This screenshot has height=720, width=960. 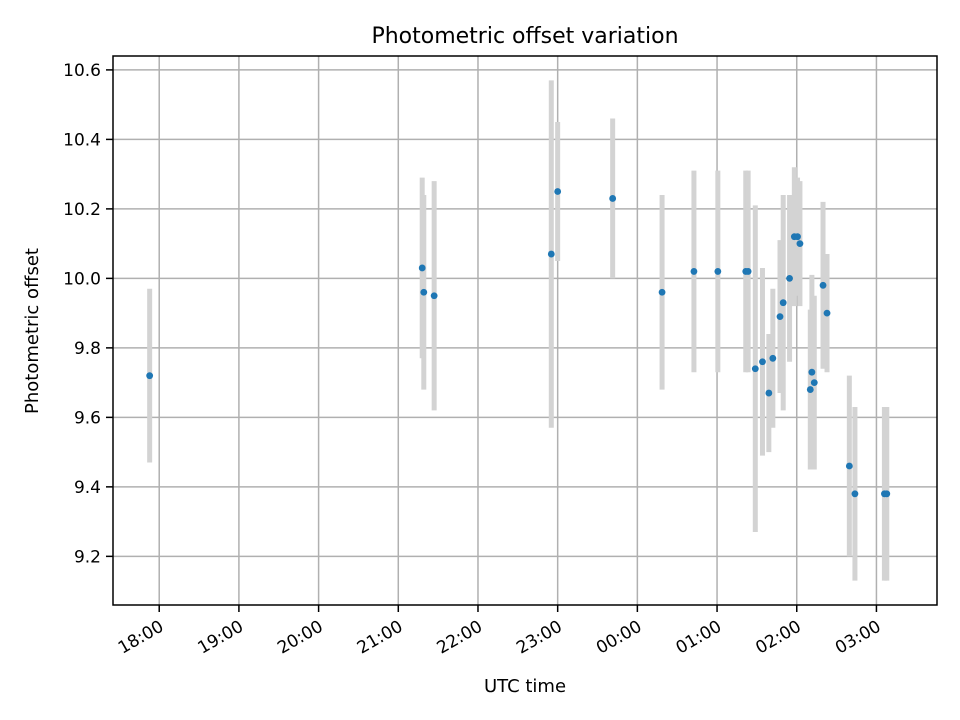 What do you see at coordinates (88, 314) in the screenshot?
I see `y-axis: 9.2 9.4 9.6 9.8 10.0 10.2 10.4 10.6` at bounding box center [88, 314].